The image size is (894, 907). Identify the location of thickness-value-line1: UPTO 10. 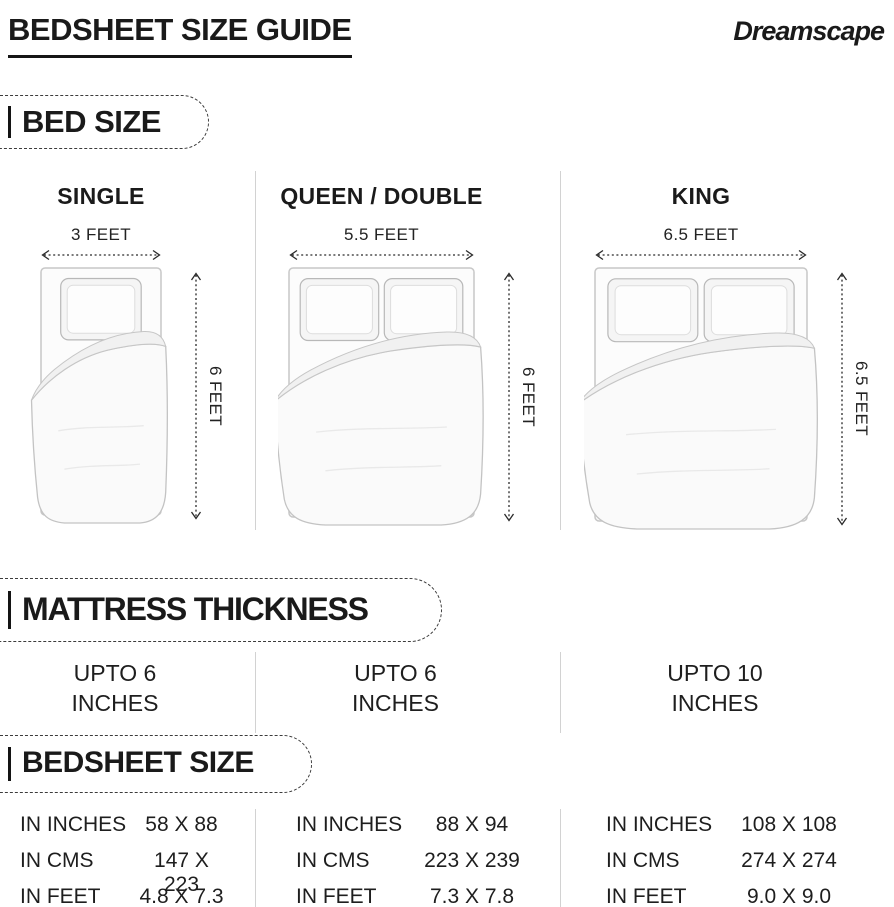
(715, 673).